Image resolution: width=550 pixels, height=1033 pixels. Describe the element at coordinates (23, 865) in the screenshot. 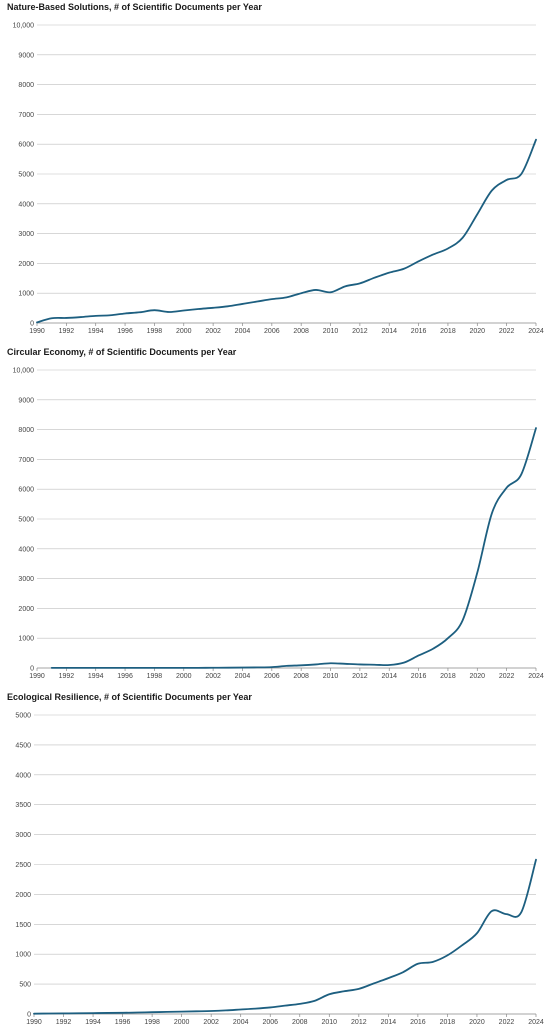

I see `y-tick-label: 2500` at that location.